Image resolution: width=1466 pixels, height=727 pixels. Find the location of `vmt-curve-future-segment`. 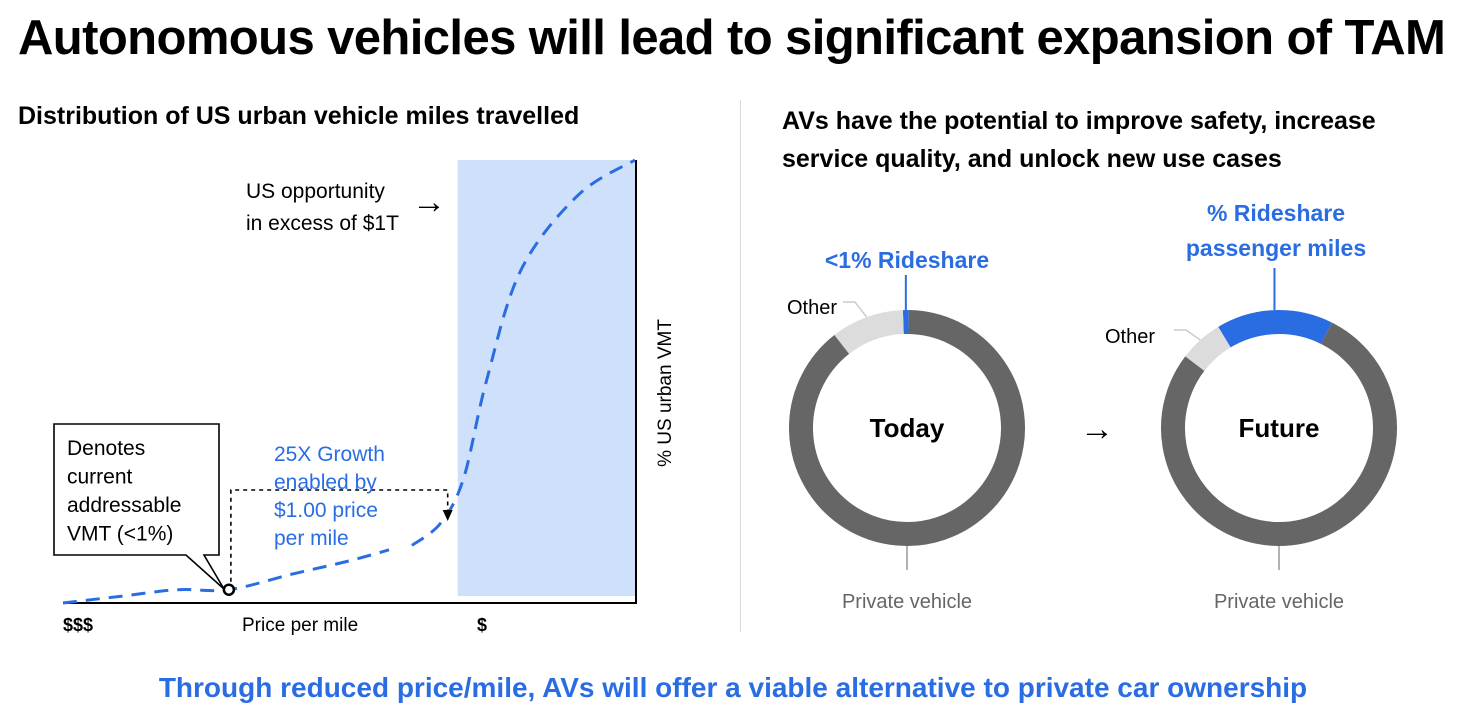

vmt-curve-future-segment is located at coordinates (523, 352).